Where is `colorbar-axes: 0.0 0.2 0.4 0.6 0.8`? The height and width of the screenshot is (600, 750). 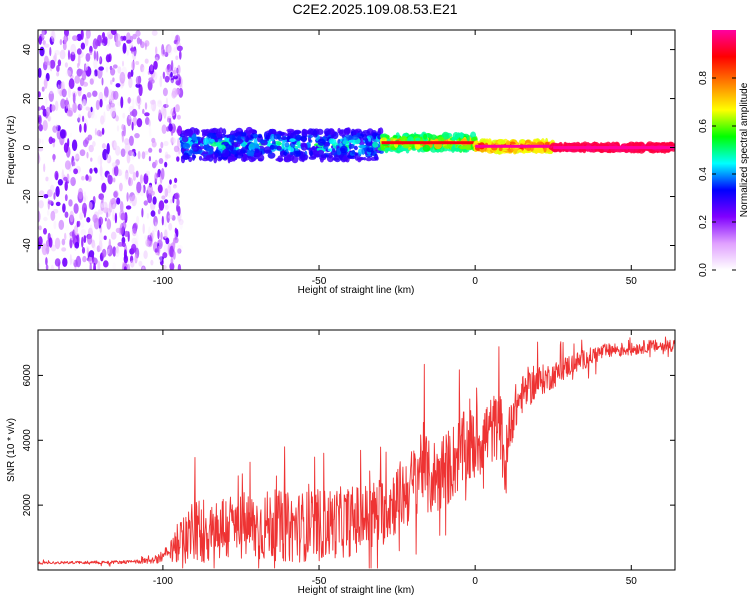
colorbar-axes: 0.0 0.2 0.4 0.6 0.8 is located at coordinates (717, 174).